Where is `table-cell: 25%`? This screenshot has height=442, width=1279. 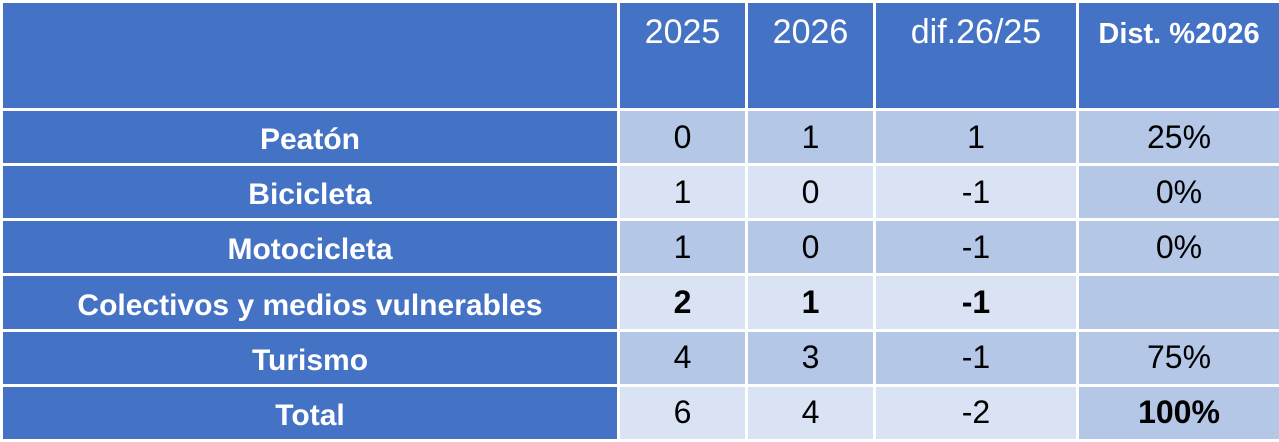
table-cell: 25% is located at coordinates (1177, 137).